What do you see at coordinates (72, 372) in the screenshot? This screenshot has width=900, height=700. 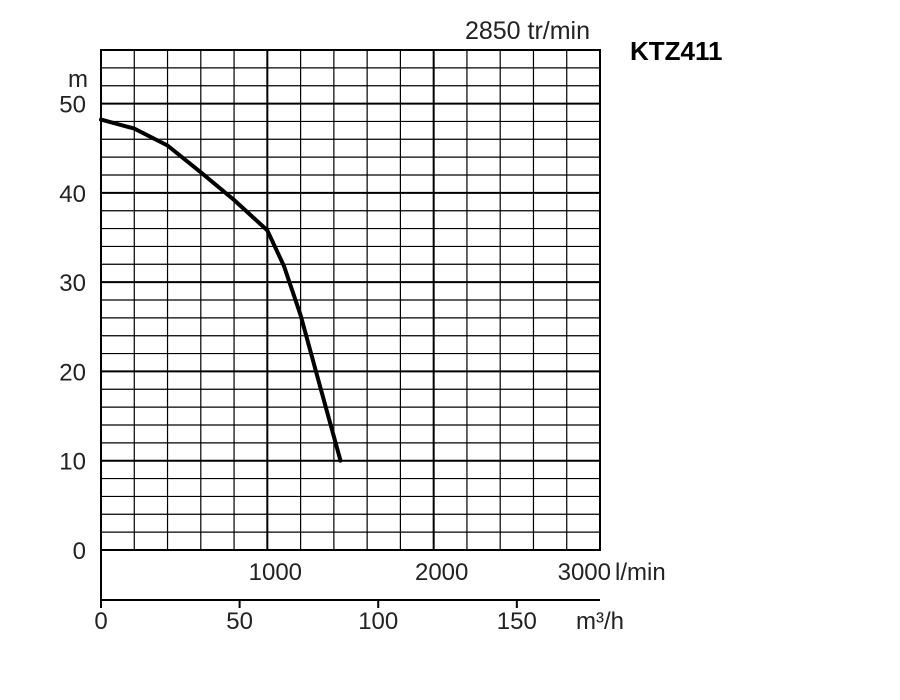 I see `y-tick-label: 20` at bounding box center [72, 372].